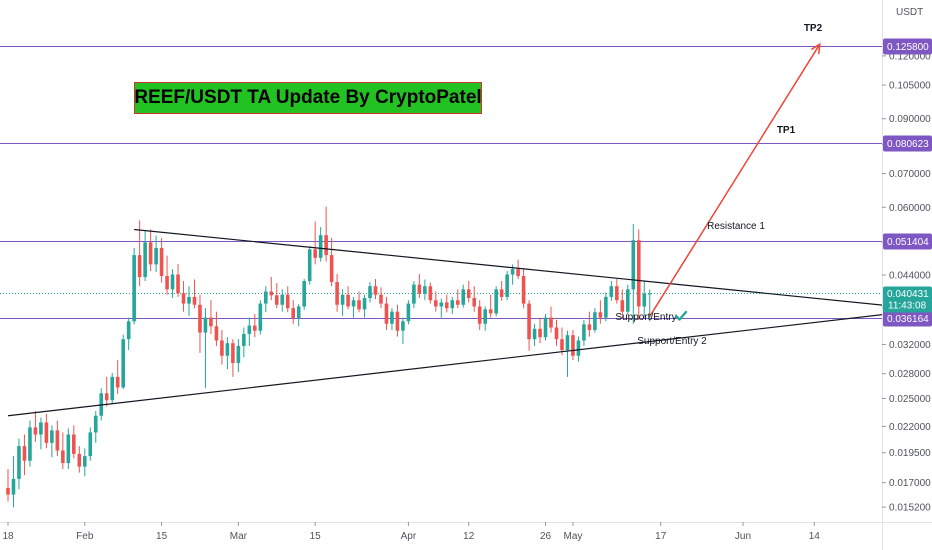 This screenshot has width=932, height=550. What do you see at coordinates (546, 536) in the screenshot?
I see `x-tick-label: 26` at bounding box center [546, 536].